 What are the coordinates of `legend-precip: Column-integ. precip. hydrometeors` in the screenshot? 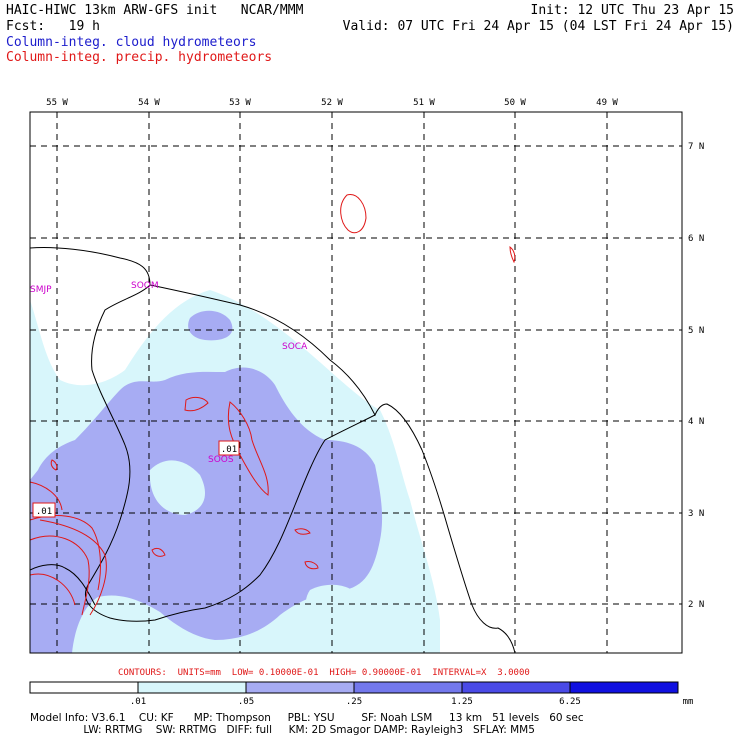 It's located at (139, 57).